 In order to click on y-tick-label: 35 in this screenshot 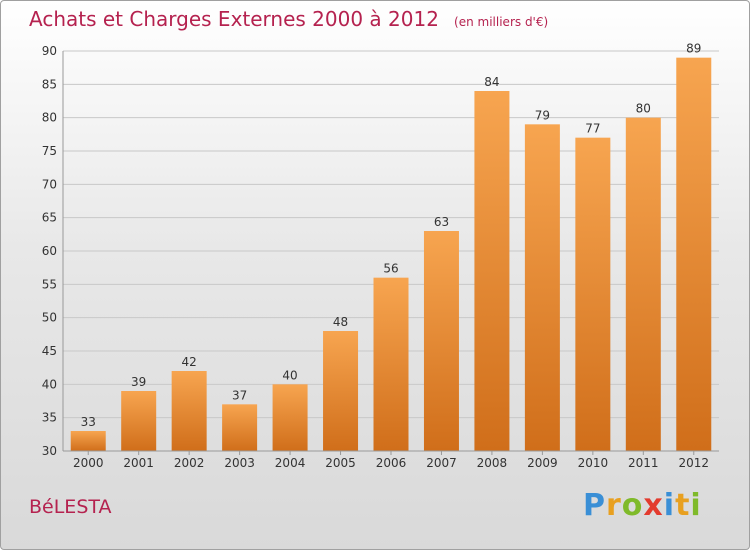, I will do `click(49, 418)`.